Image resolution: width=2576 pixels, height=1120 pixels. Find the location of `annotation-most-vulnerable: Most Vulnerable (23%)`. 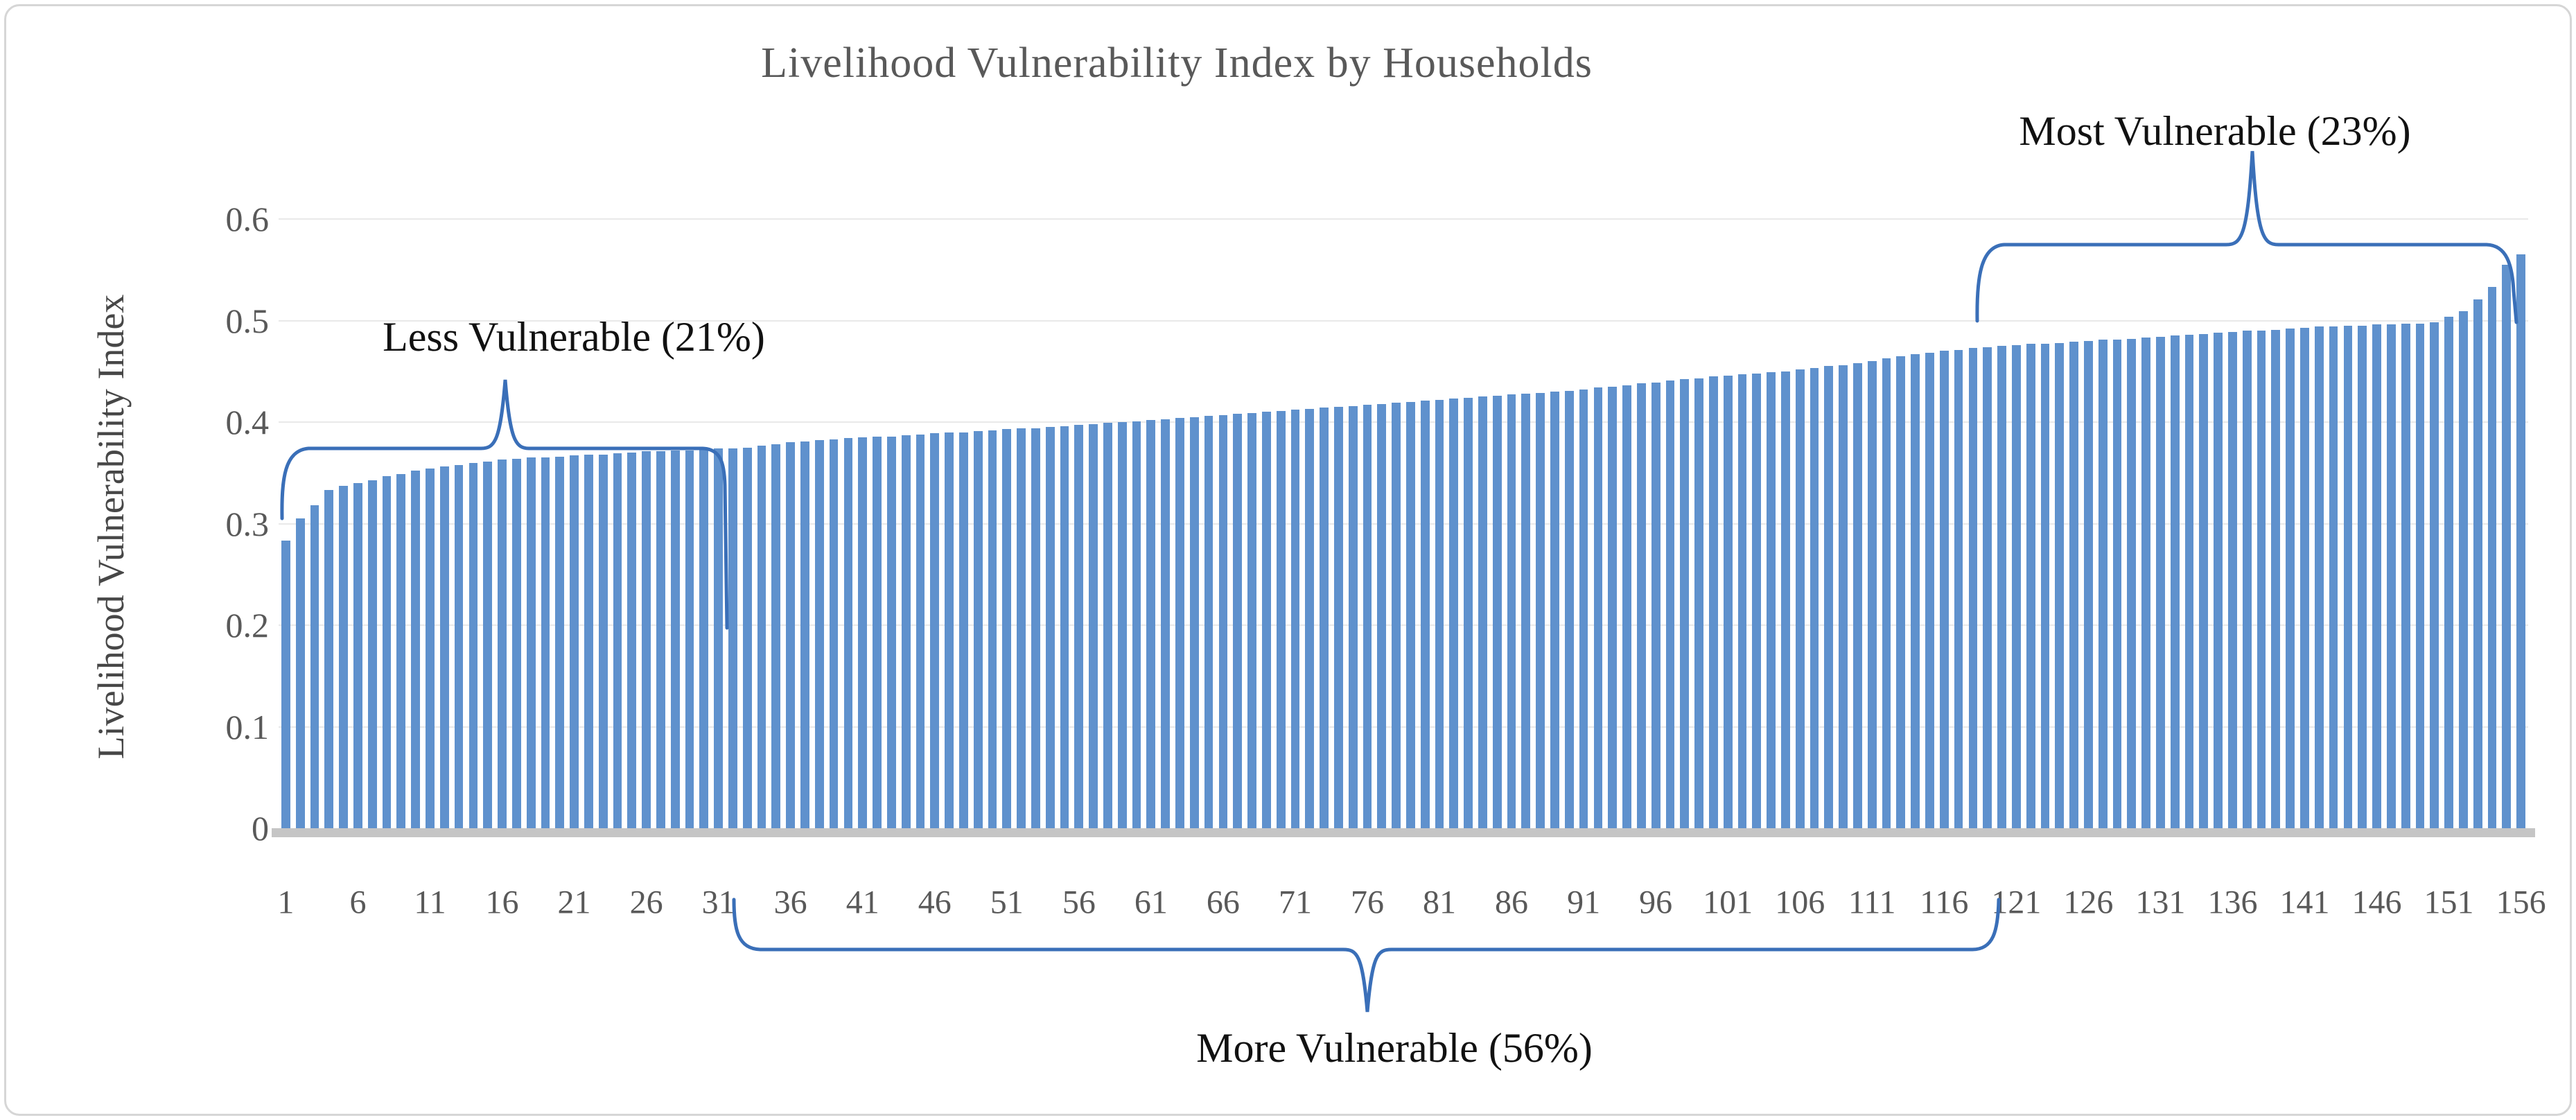

annotation-most-vulnerable: Most Vulnerable (23%) is located at coordinates (2215, 131).